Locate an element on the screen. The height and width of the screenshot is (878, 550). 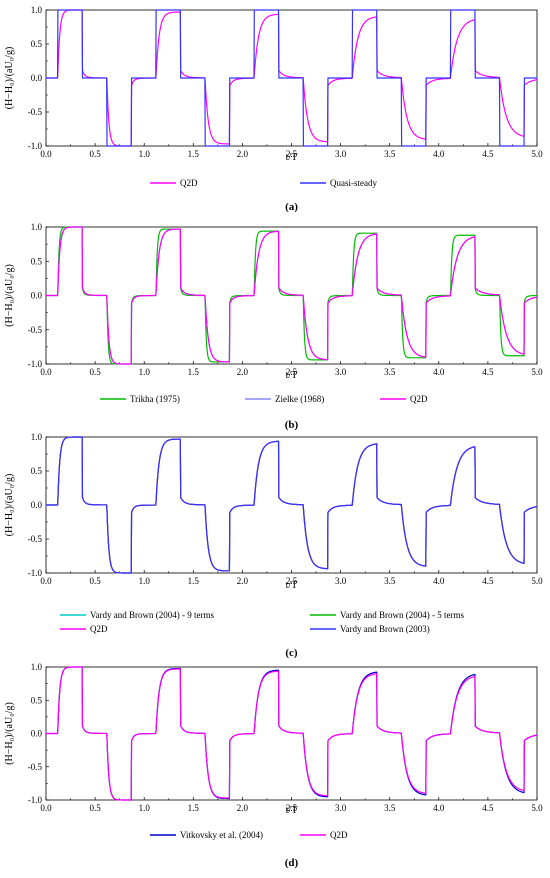
panel-caption: (a) is located at coordinates (291, 207).